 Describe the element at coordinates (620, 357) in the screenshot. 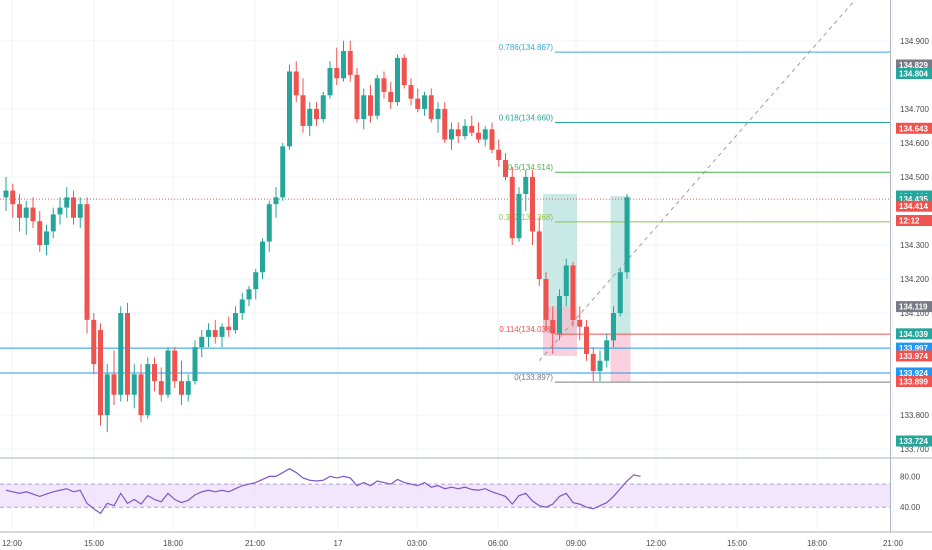

I see `position-stop-zone` at that location.